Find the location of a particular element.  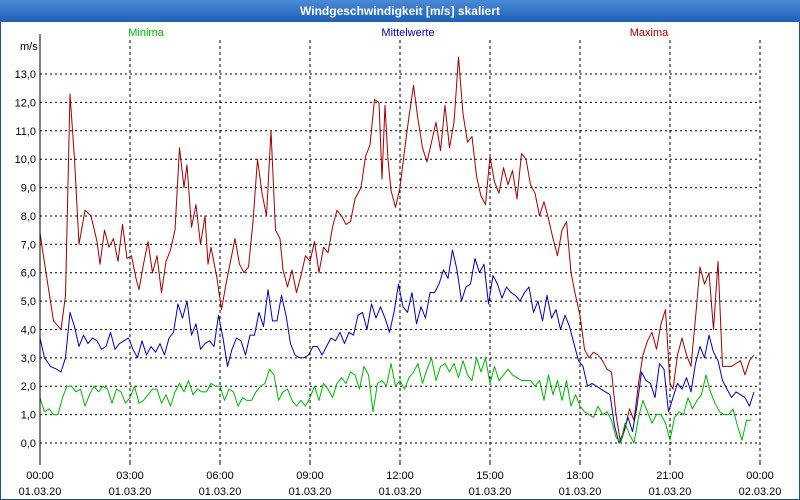

x-tick-time: 03:00 is located at coordinates (130, 476).